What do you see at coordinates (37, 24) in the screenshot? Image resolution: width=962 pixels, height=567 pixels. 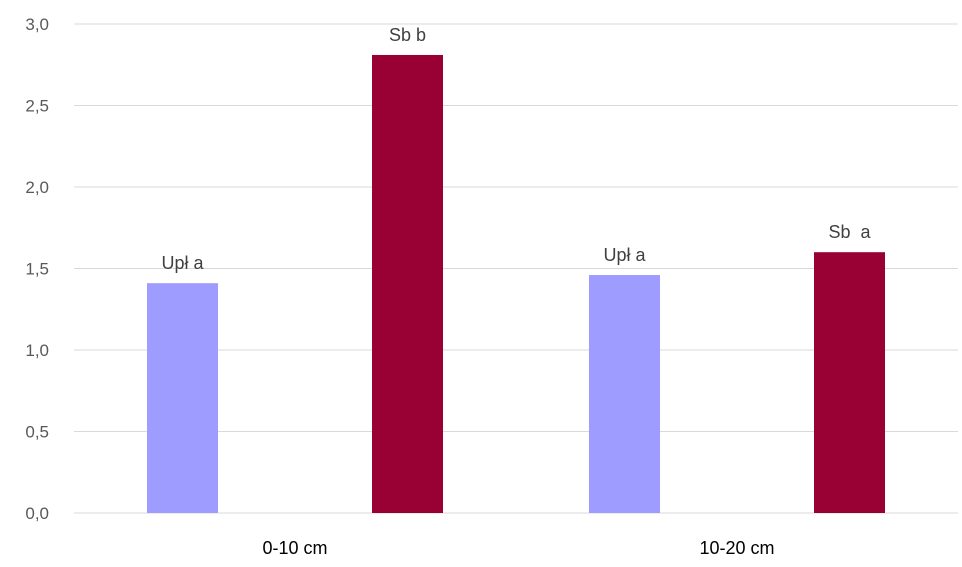 I see `y-tick-label: 3,0` at bounding box center [37, 24].